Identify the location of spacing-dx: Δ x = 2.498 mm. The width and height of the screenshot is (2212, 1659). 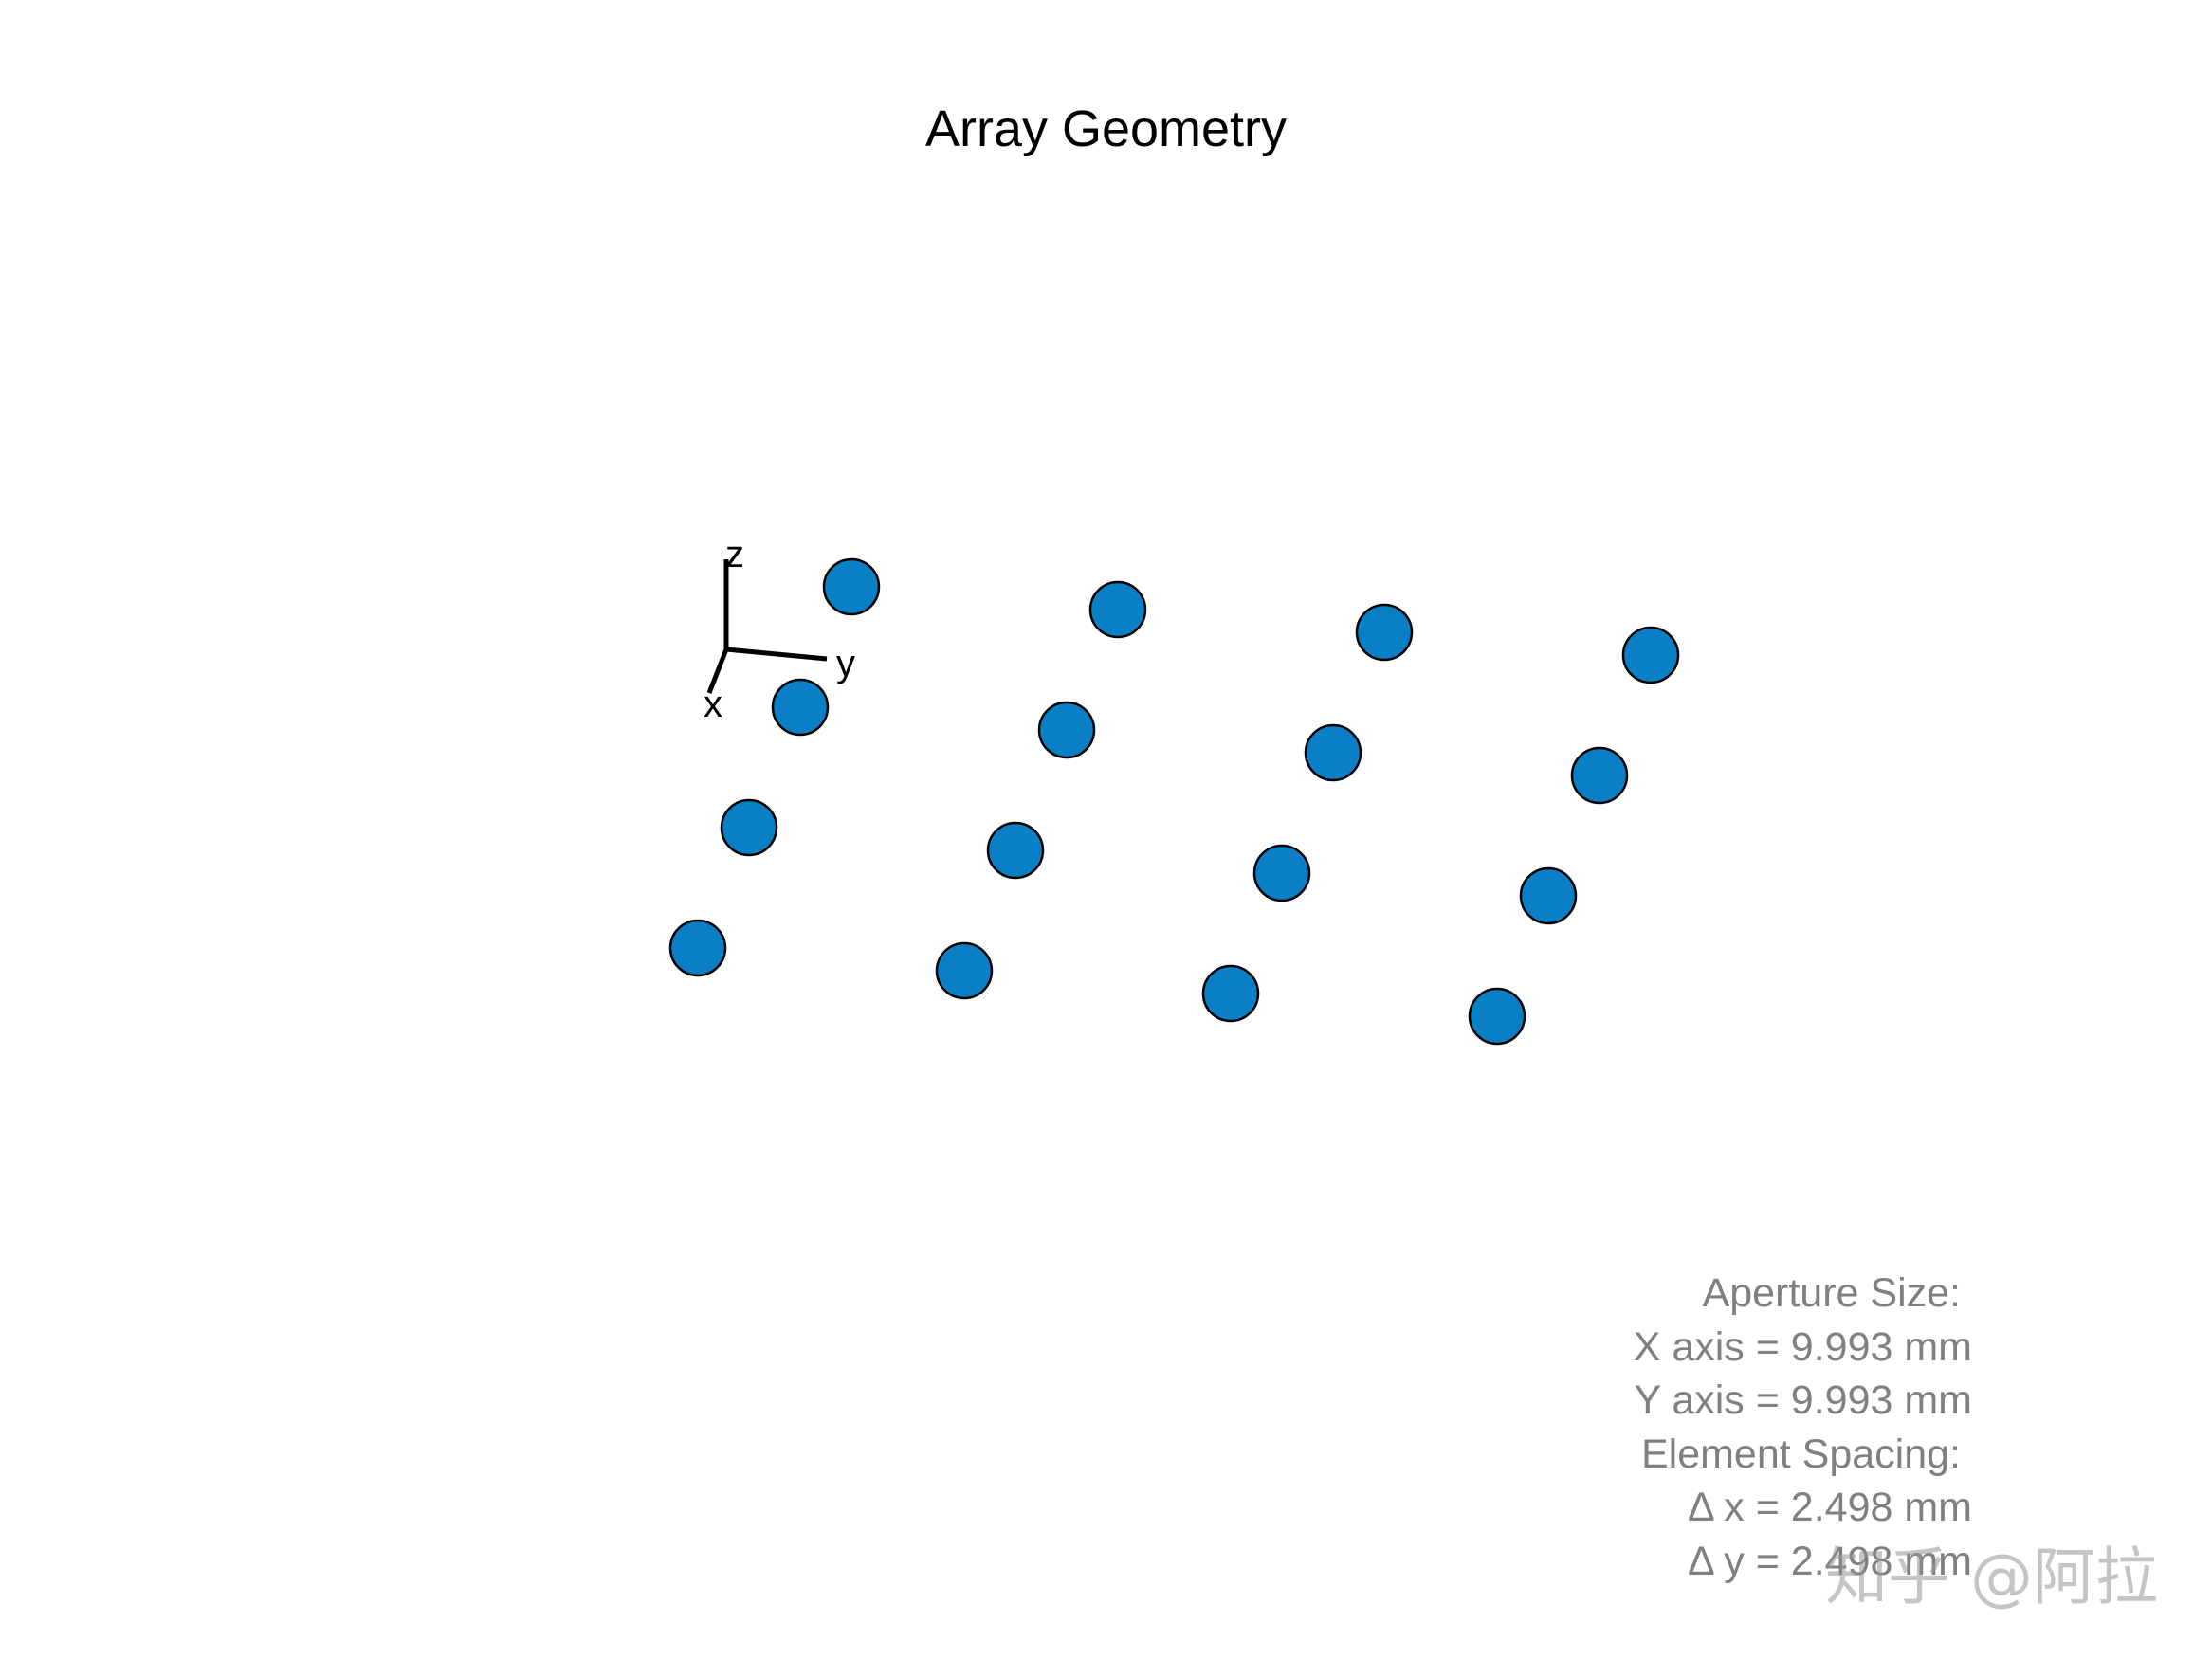
(1830, 1507).